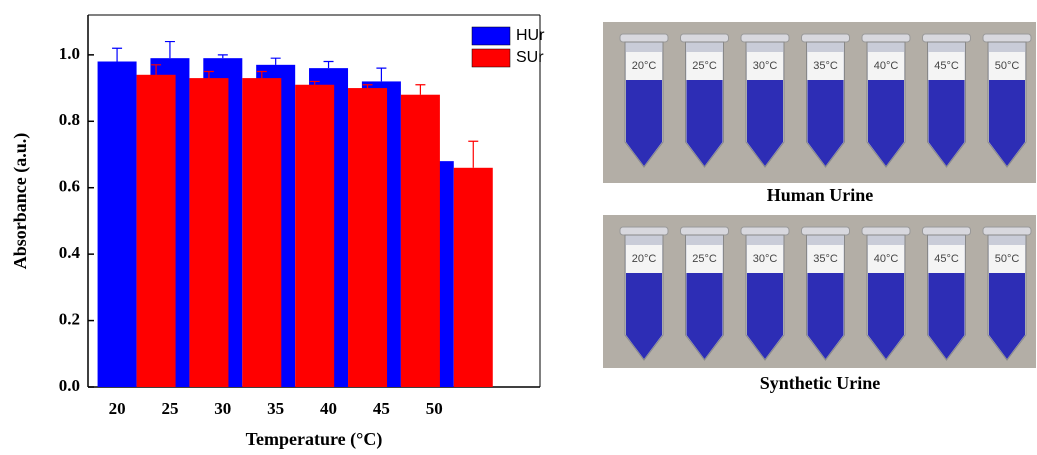 This screenshot has width=1037, height=455. What do you see at coordinates (314, 439) in the screenshot?
I see `x-axis-title: Temperature (°C)` at bounding box center [314, 439].